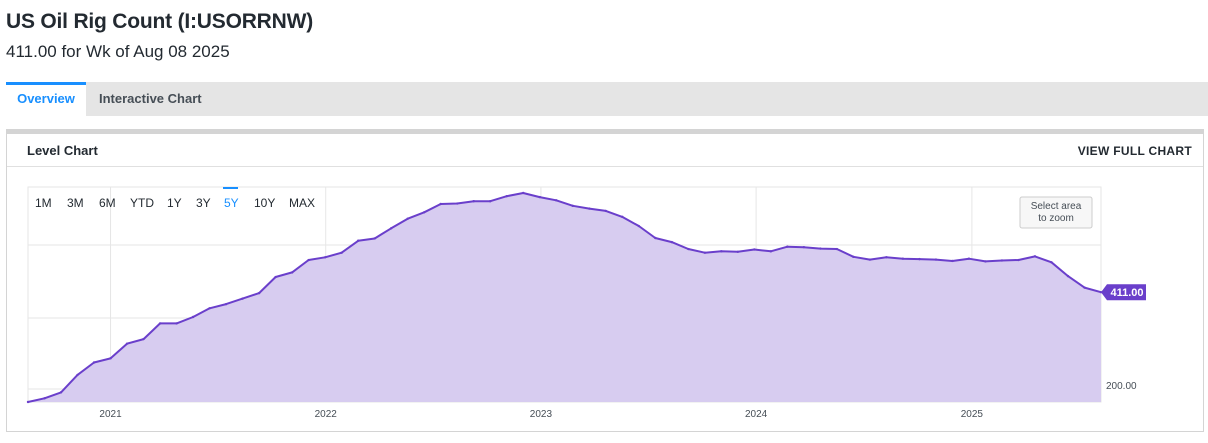 This screenshot has height=443, width=1208. Describe the element at coordinates (1134, 151) in the screenshot. I see `view-full-chart-link: VIEW FULL CHART` at that location.